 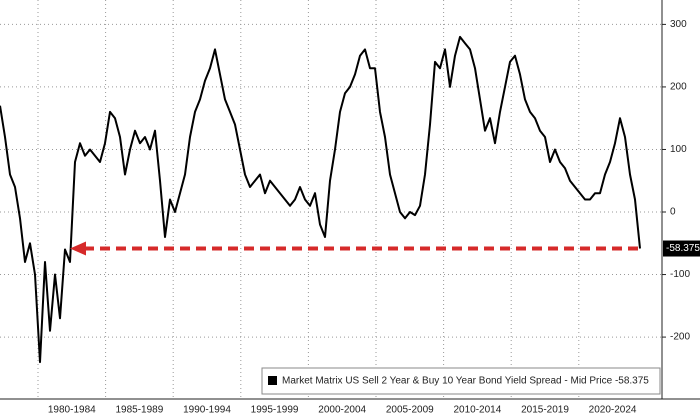 What do you see at coordinates (275, 410) in the screenshot?
I see `x-tick-label: 1995-1999` at bounding box center [275, 410].